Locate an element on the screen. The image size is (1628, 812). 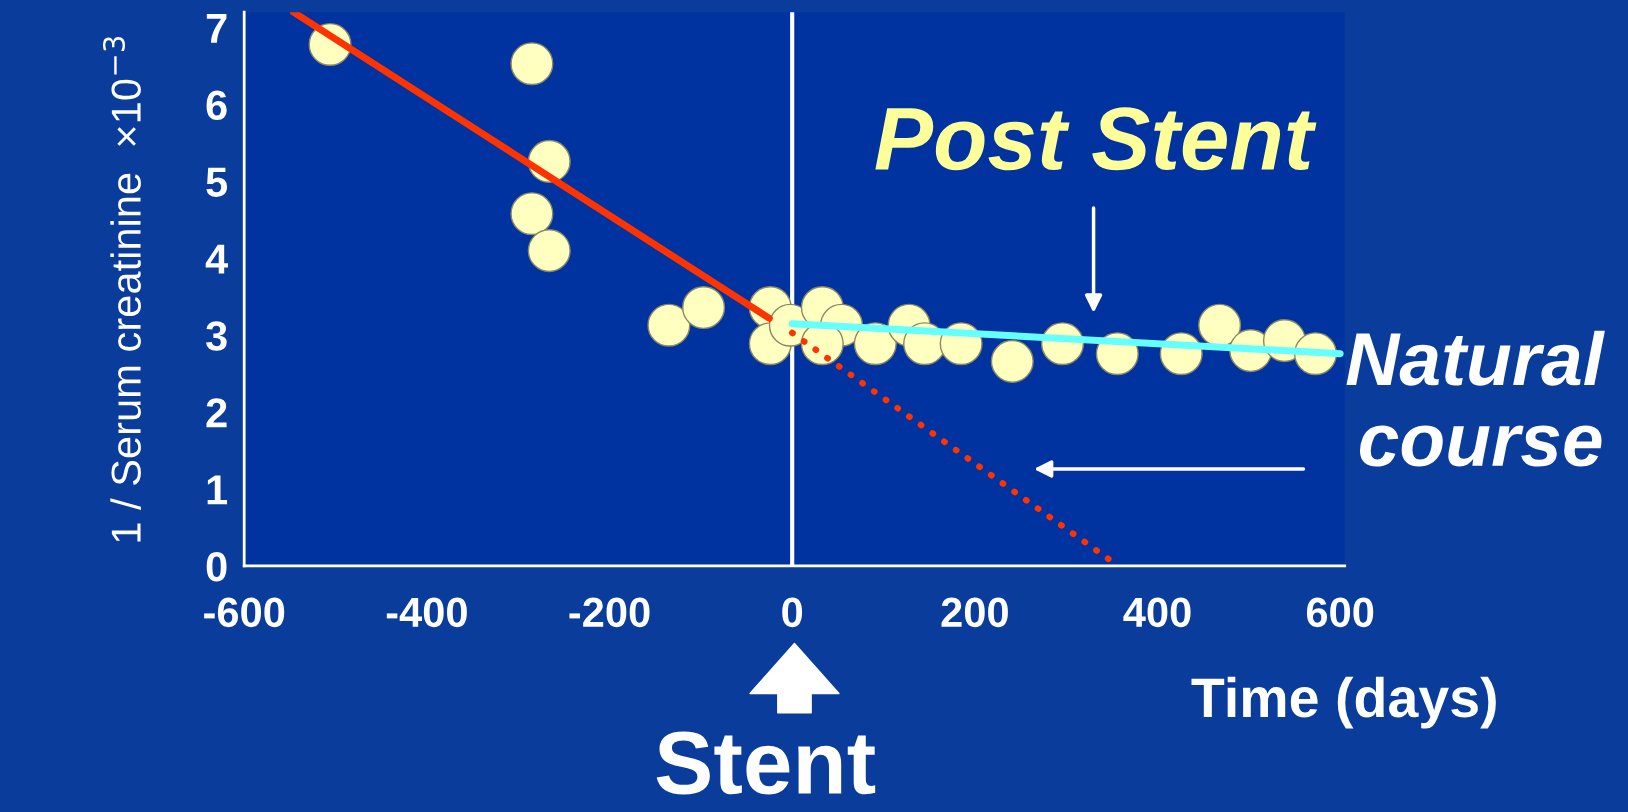
y-tick-label: 5 is located at coordinates (217, 182).